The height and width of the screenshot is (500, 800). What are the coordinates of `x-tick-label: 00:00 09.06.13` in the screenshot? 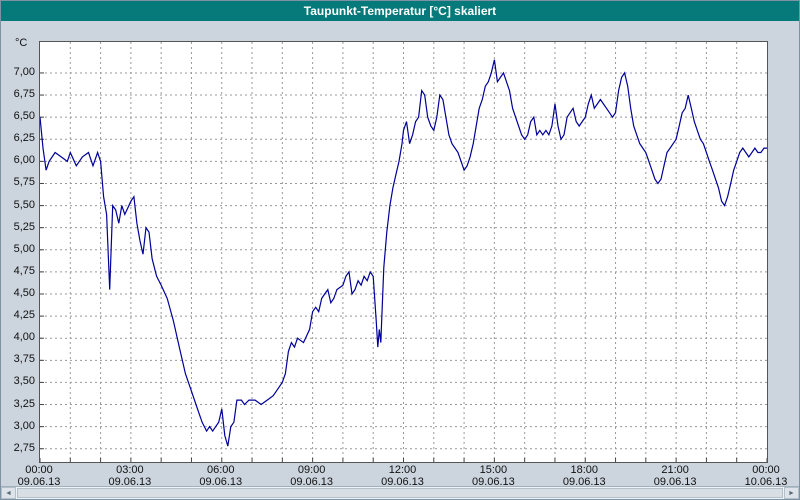 It's located at (39, 476).